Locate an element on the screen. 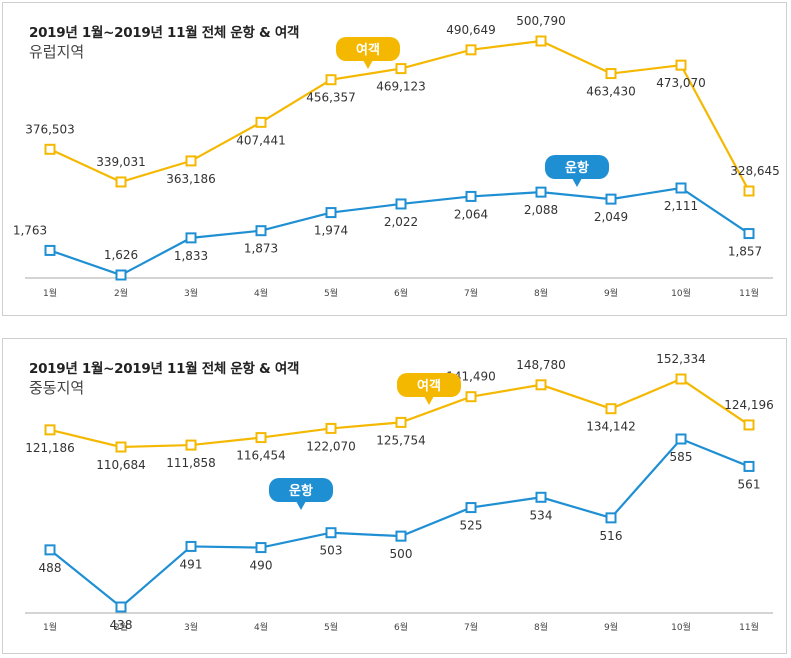 The height and width of the screenshot is (658, 791). data-label: 376,503 is located at coordinates (50, 129).